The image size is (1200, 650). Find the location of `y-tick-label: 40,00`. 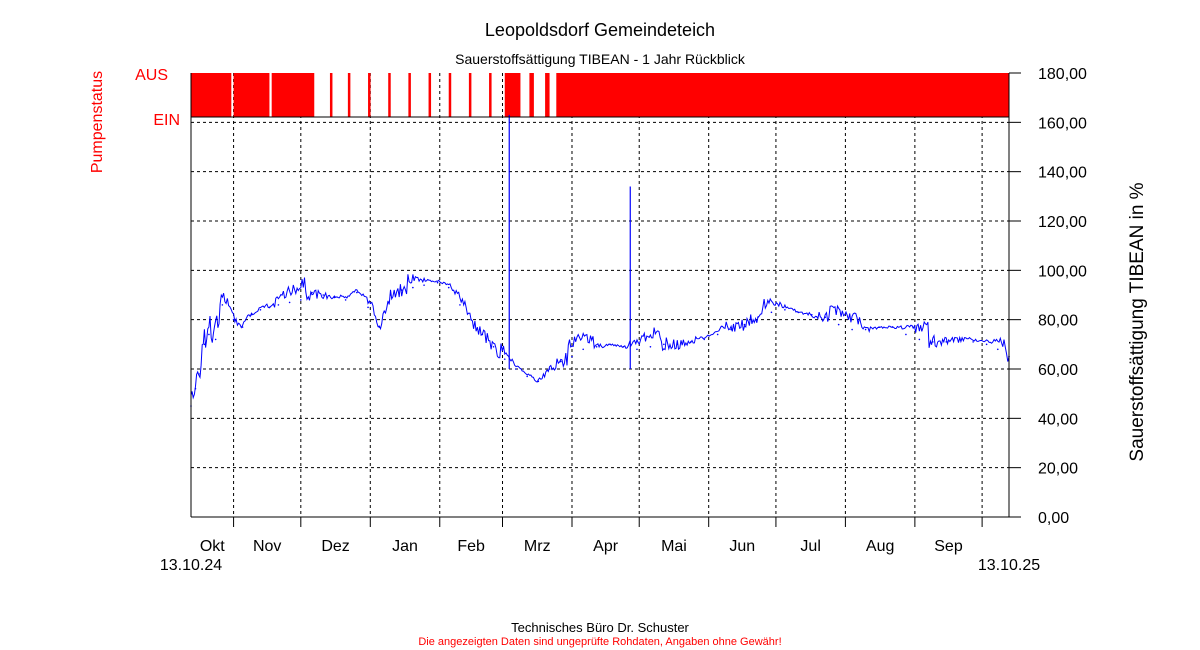

y-tick-label: 40,00 is located at coordinates (1058, 419).